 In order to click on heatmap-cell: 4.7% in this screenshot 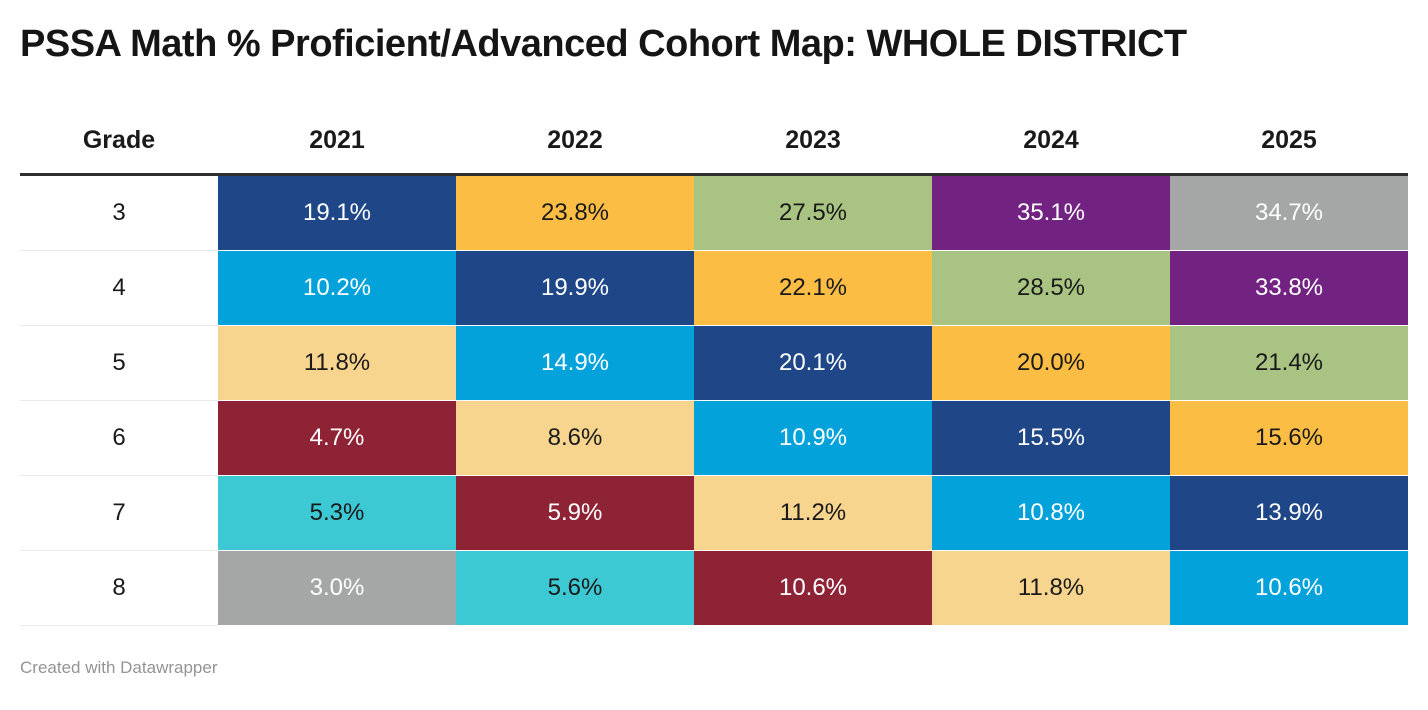, I will do `click(337, 438)`.